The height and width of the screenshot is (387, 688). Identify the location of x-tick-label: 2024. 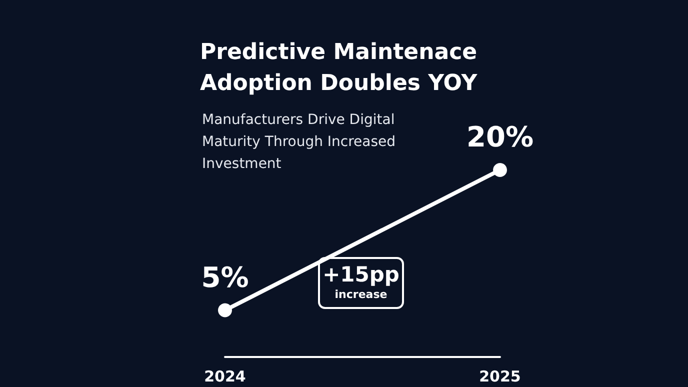
(225, 377).